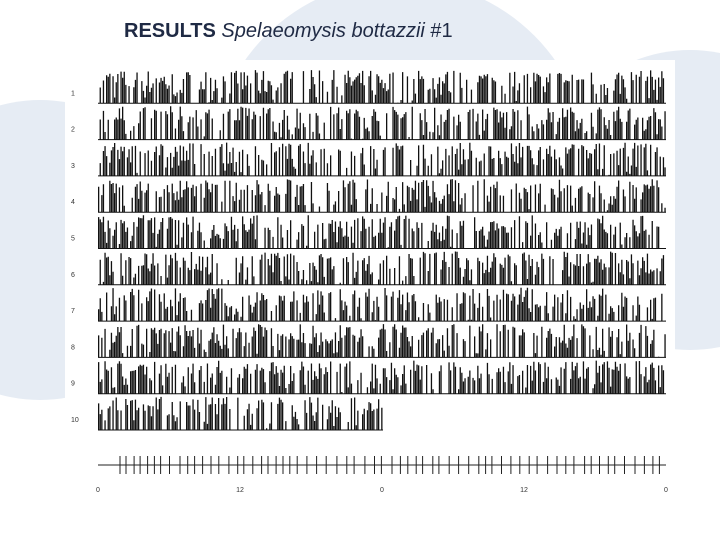 The image size is (720, 540). What do you see at coordinates (73, 202) in the screenshot?
I see `row-label: 4` at bounding box center [73, 202].